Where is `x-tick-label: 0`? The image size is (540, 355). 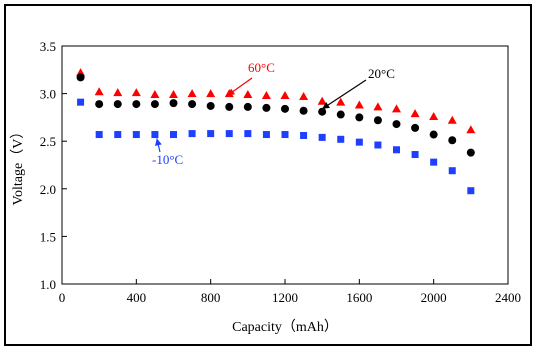 x-tick-label: 0 is located at coordinates (62, 297).